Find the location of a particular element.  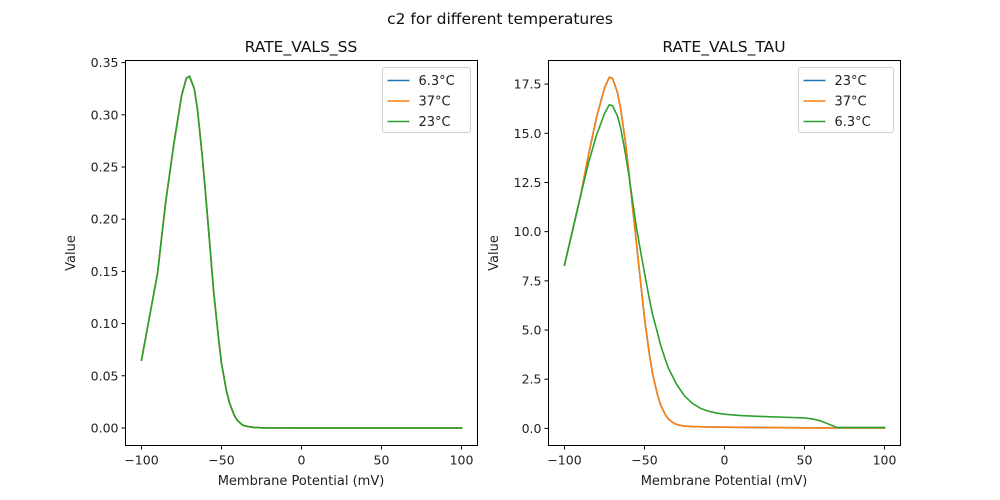

y-tick-label: 0.20 is located at coordinates (105, 219).